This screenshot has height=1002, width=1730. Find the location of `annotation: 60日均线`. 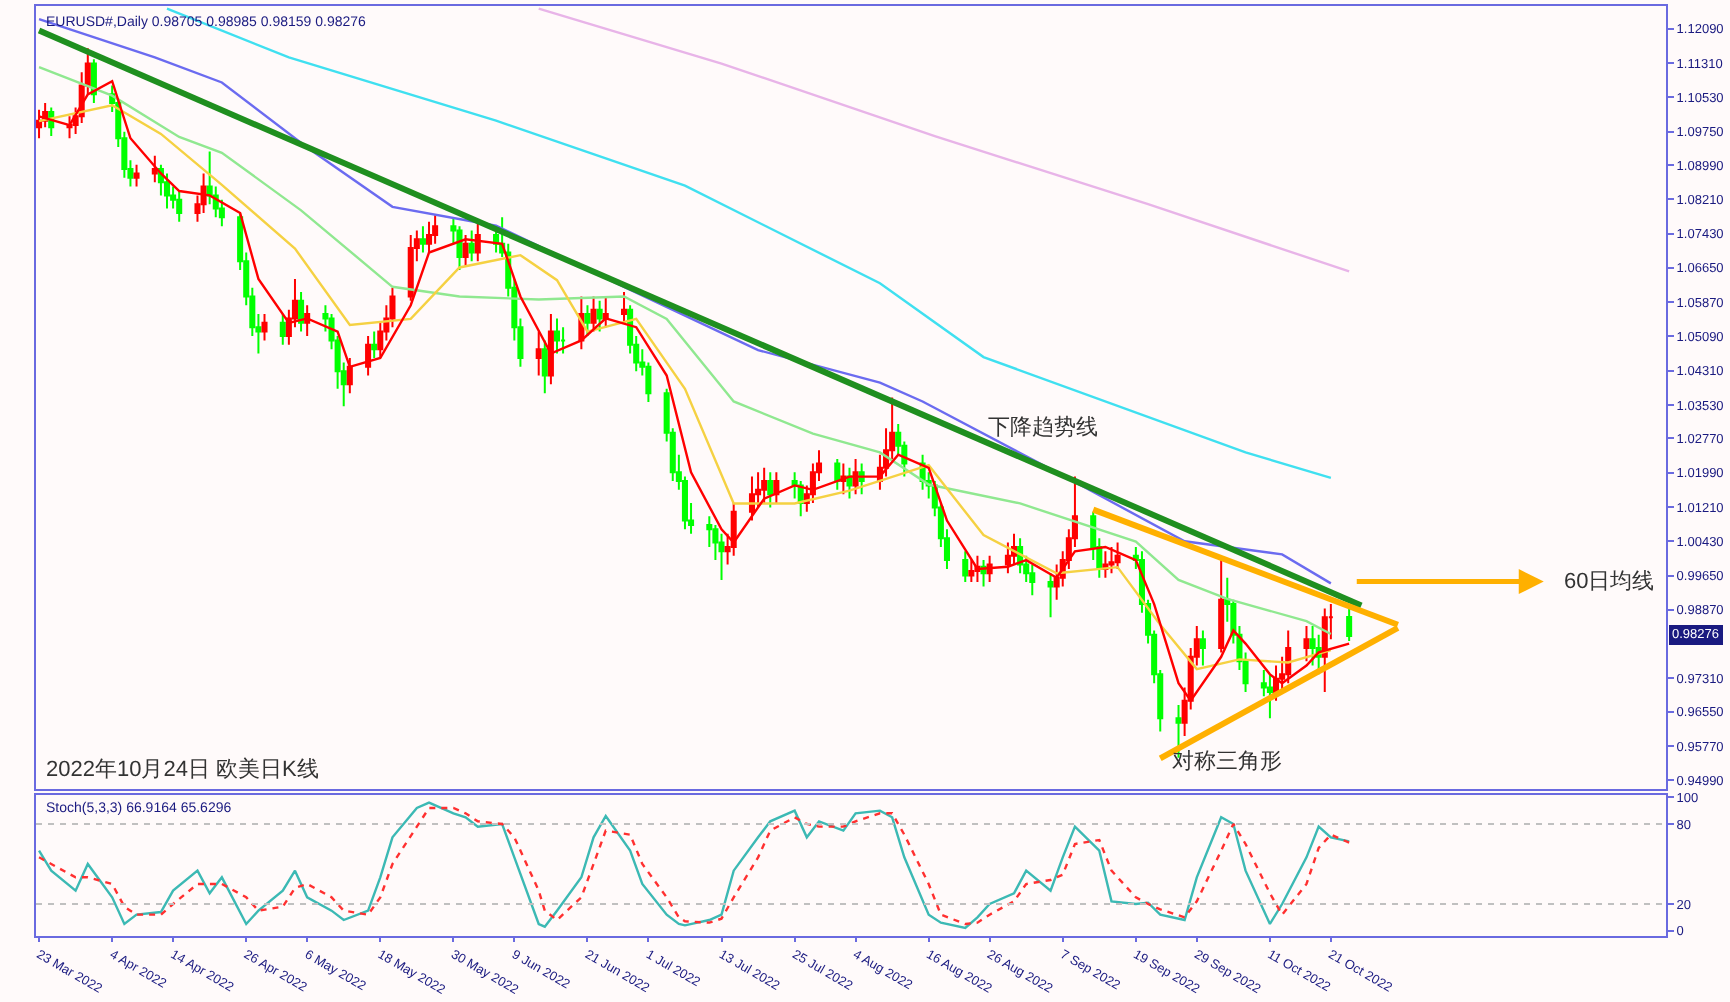

annotation: 60日均线 is located at coordinates (1609, 581).